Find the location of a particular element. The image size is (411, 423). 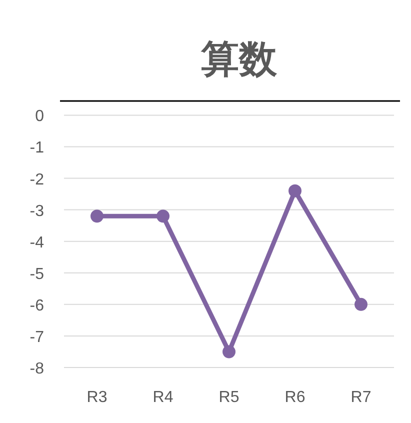

y-tick-label: 0 is located at coordinates (39, 117).